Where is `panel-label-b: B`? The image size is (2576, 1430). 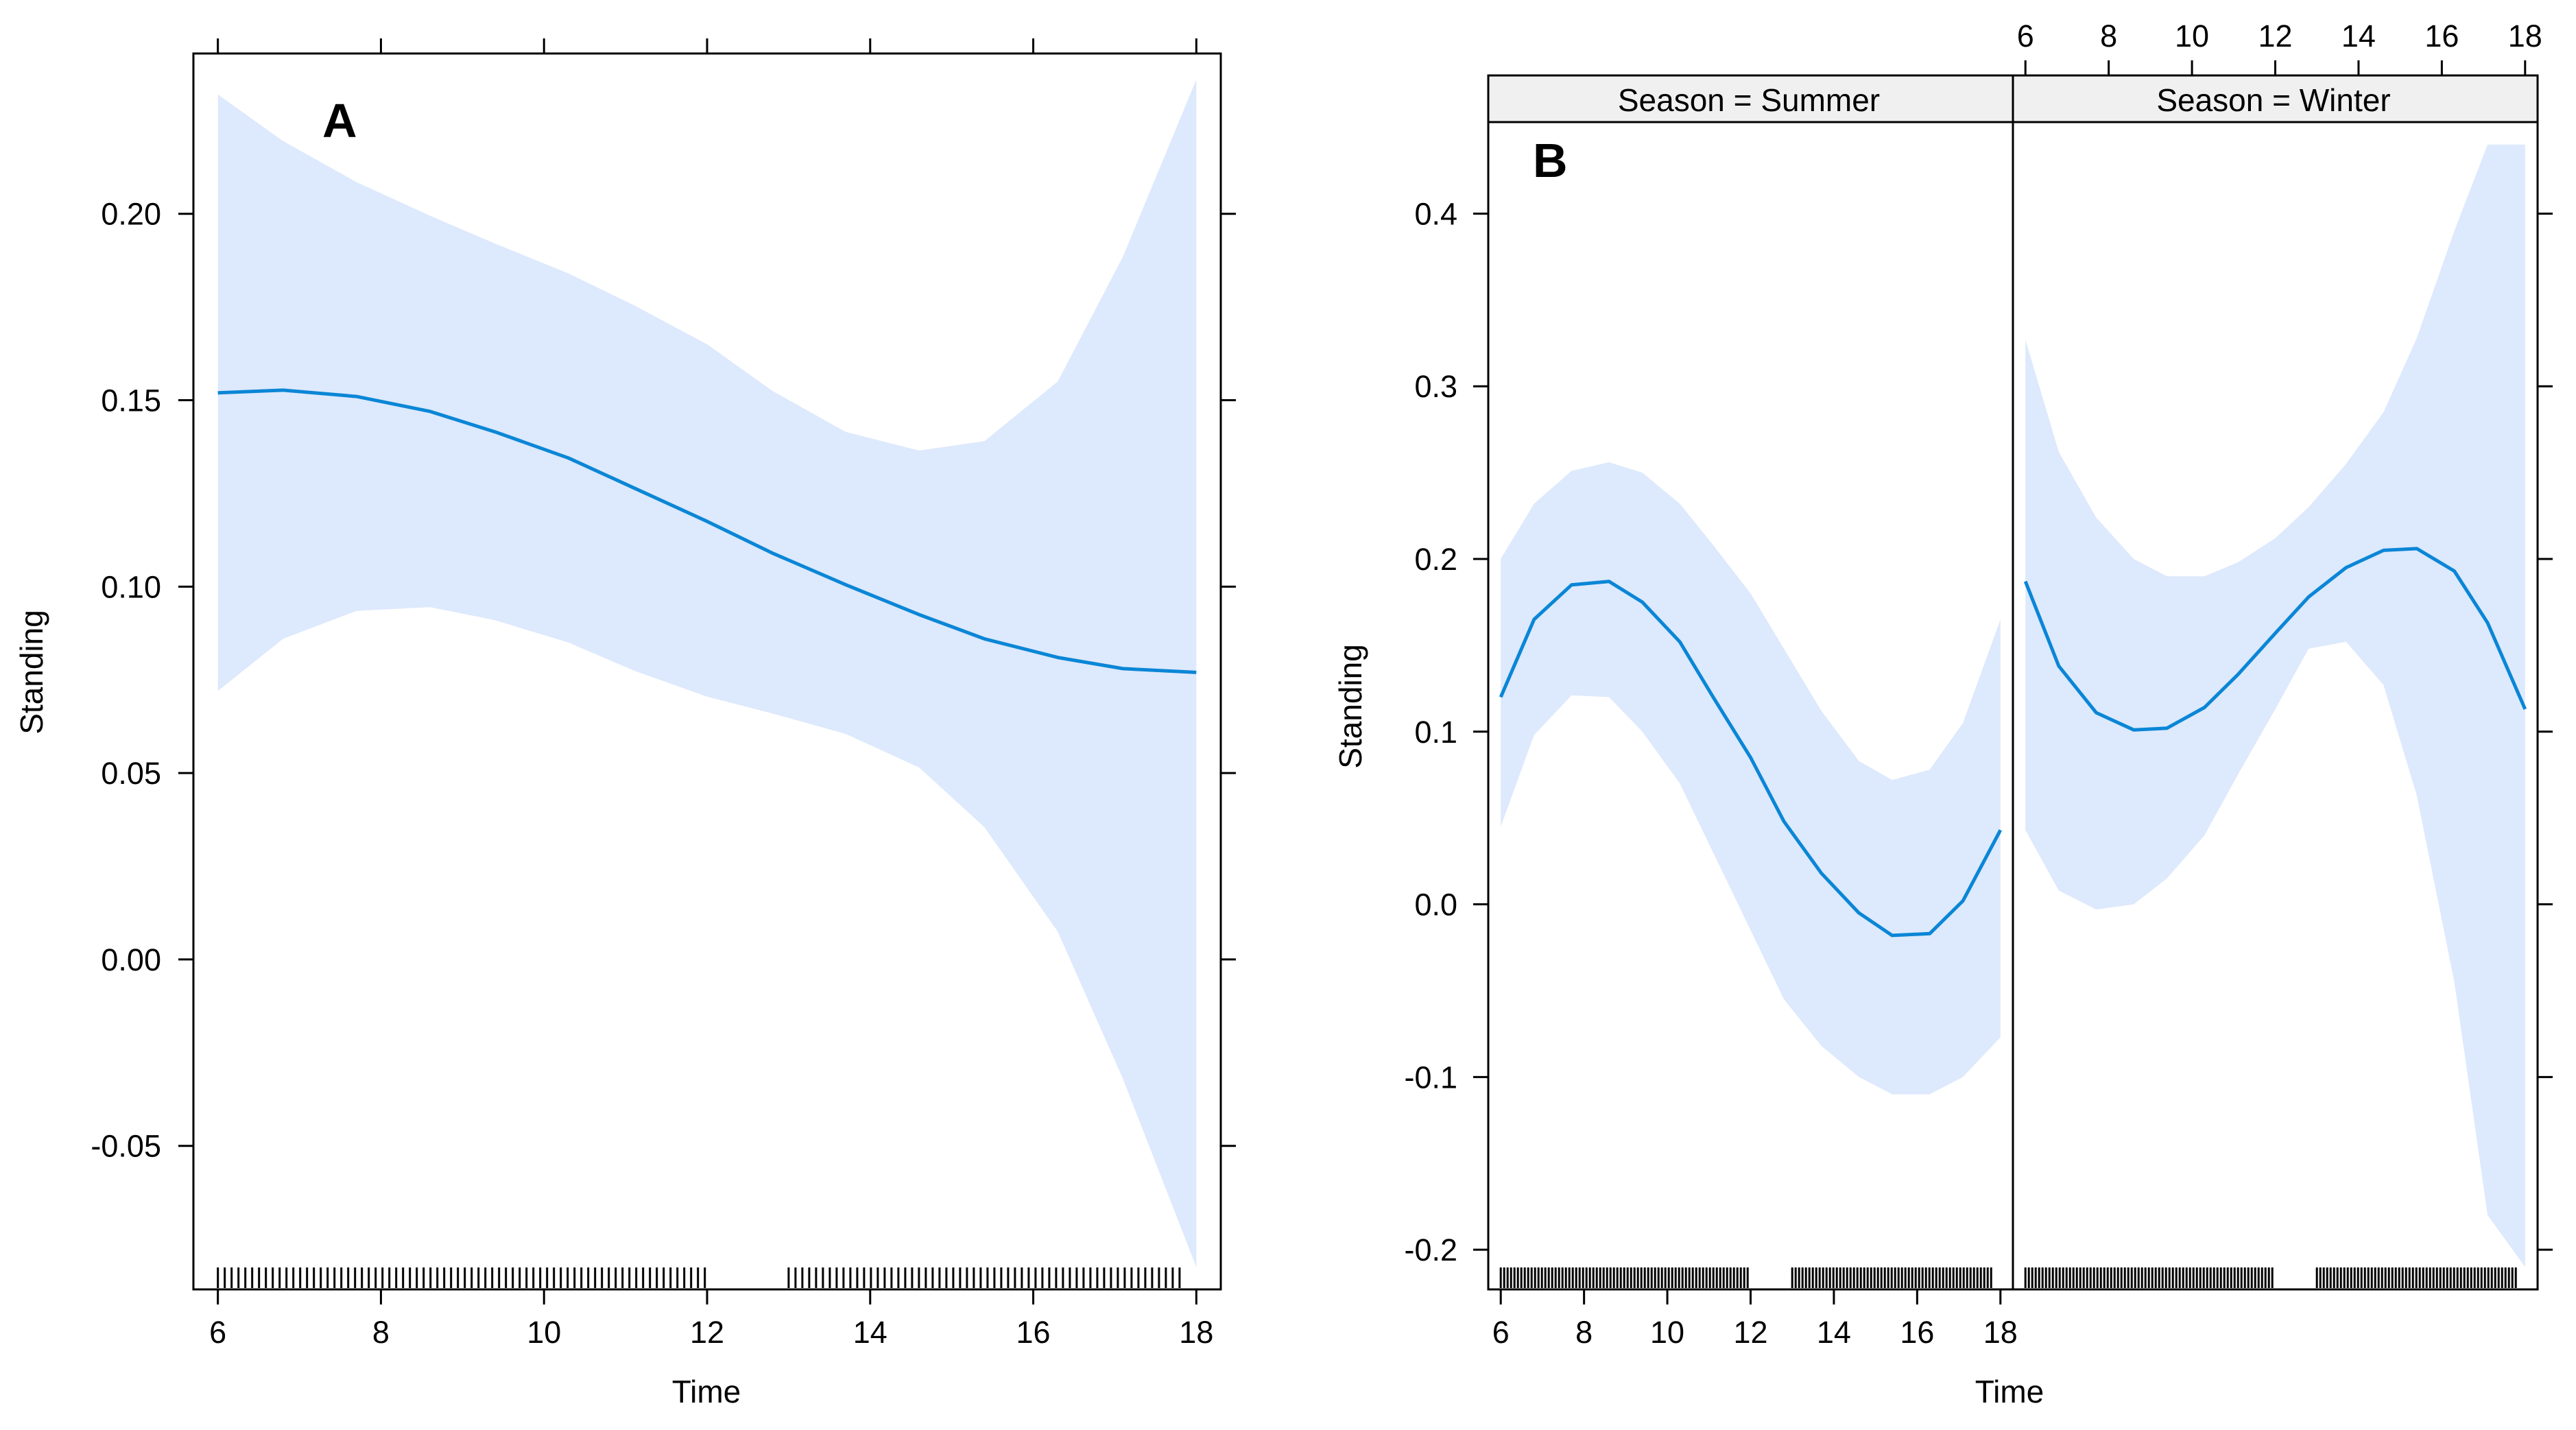
panel-label-b: B is located at coordinates (1550, 160).